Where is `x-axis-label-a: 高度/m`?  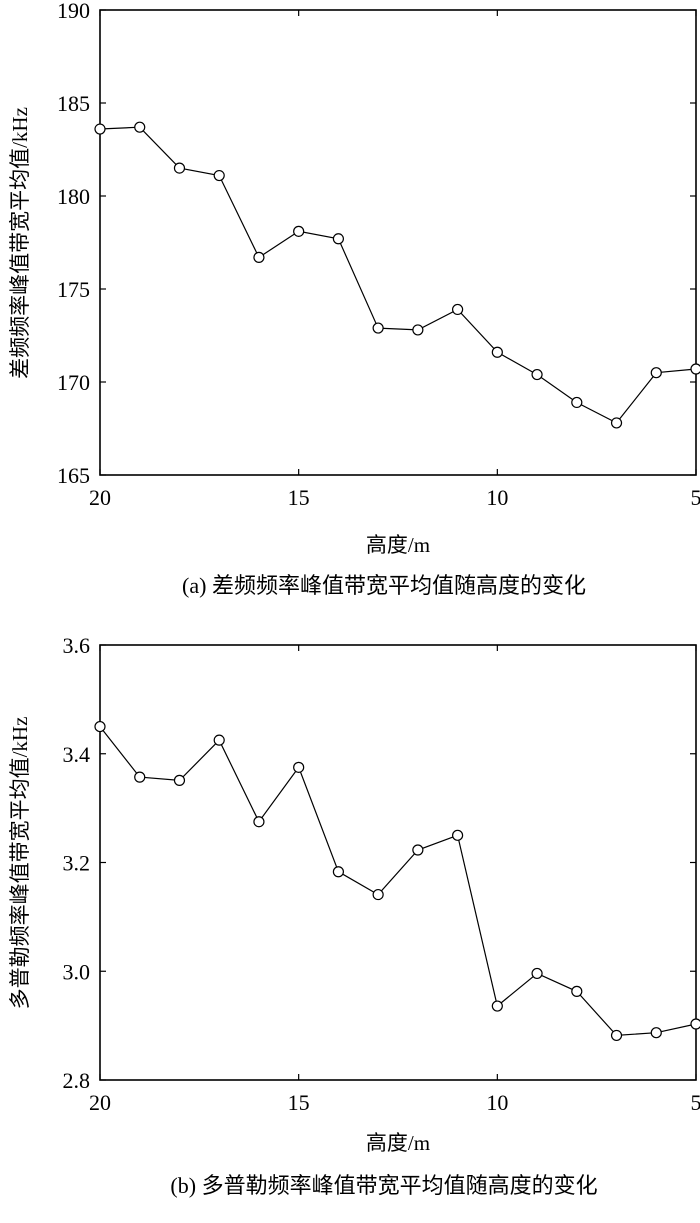 x-axis-label-a: 高度/m is located at coordinates (398, 545).